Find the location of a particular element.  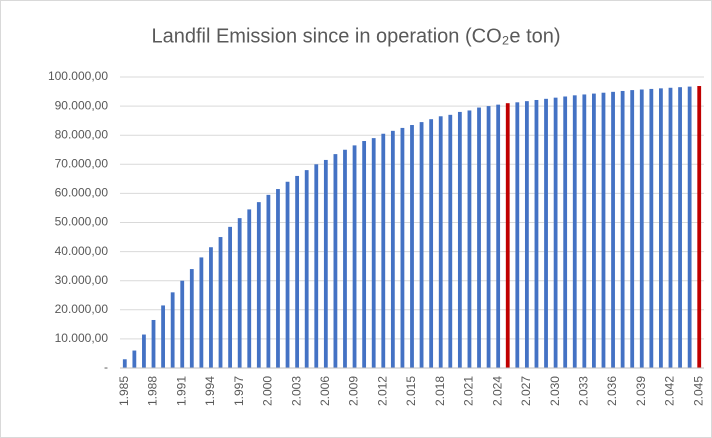

x-tick-label: 2.006 is located at coordinates (325, 391).